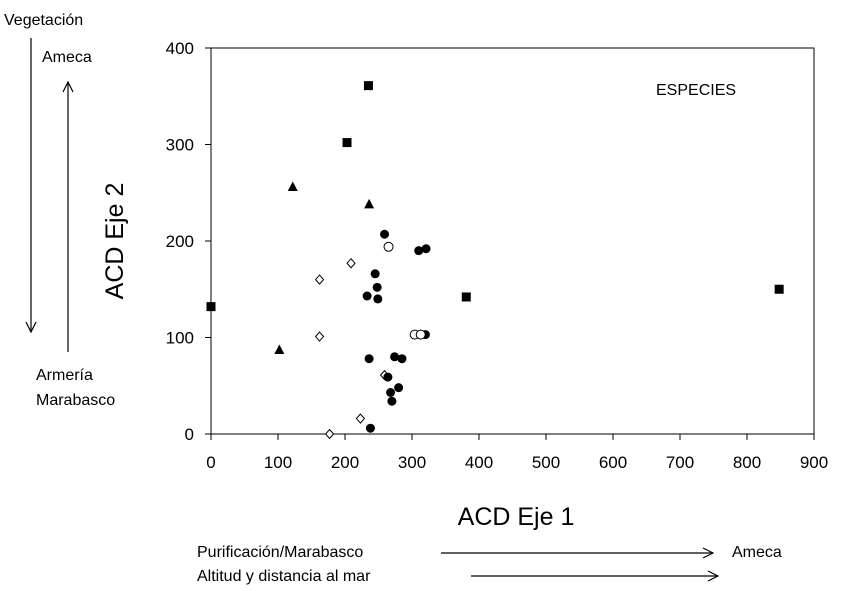  Describe the element at coordinates (546, 462) in the screenshot. I see `x-tick-label: 500` at that location.